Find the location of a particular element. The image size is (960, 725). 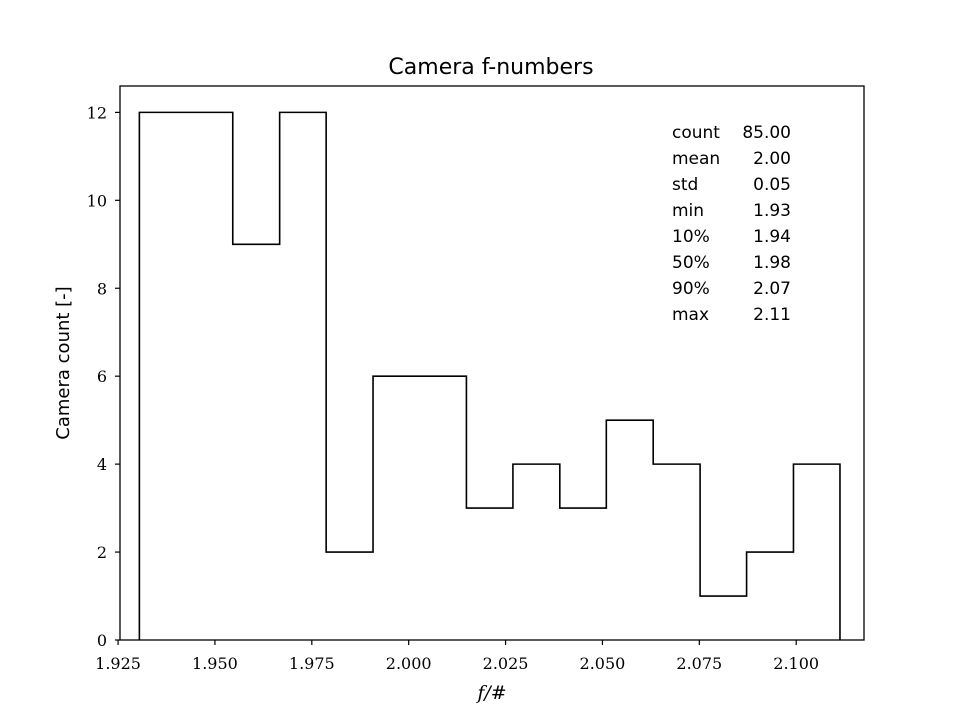

x-tick-label: 2.025 is located at coordinates (506, 663).